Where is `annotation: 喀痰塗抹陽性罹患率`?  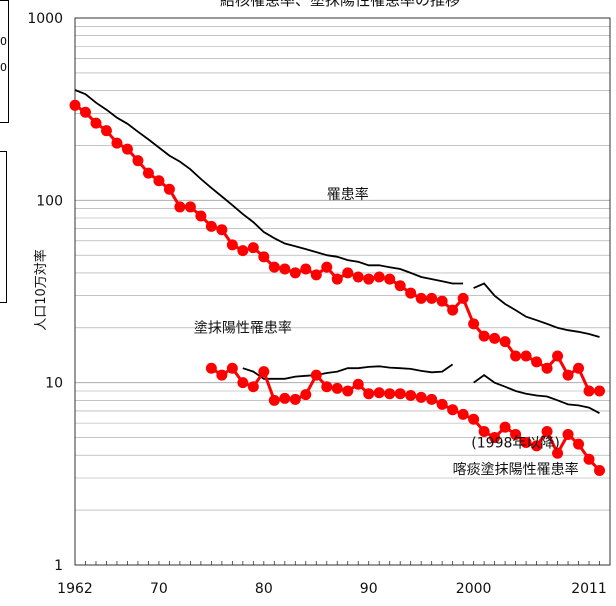 annotation: 喀痰塗抹陽性罹患率 is located at coordinates (516, 469).